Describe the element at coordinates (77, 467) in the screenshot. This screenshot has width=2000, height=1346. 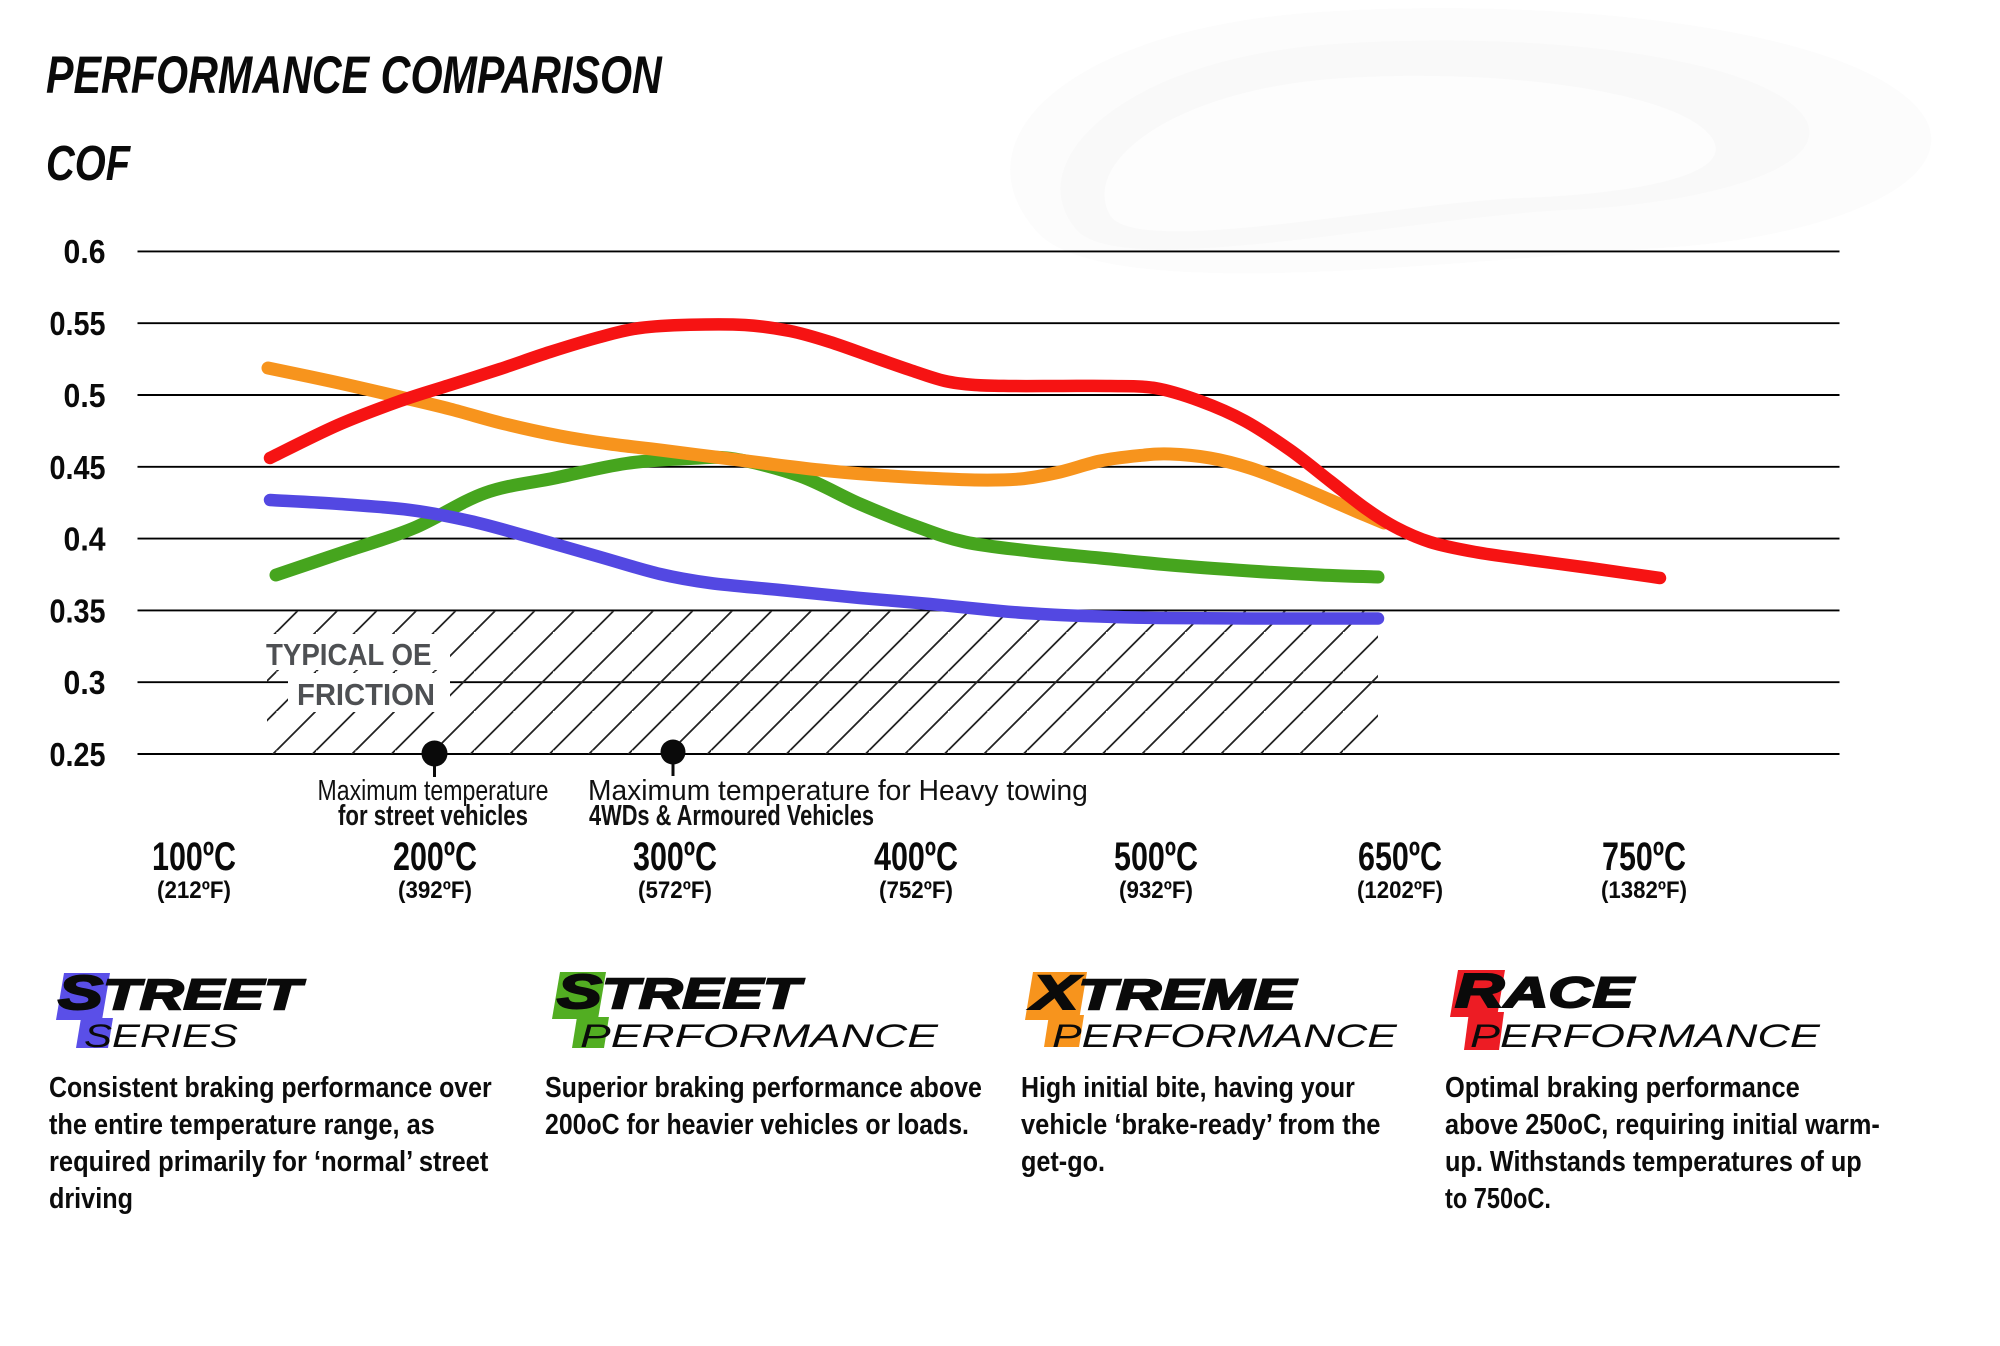
I see `svg-text: 0.45` at that location.